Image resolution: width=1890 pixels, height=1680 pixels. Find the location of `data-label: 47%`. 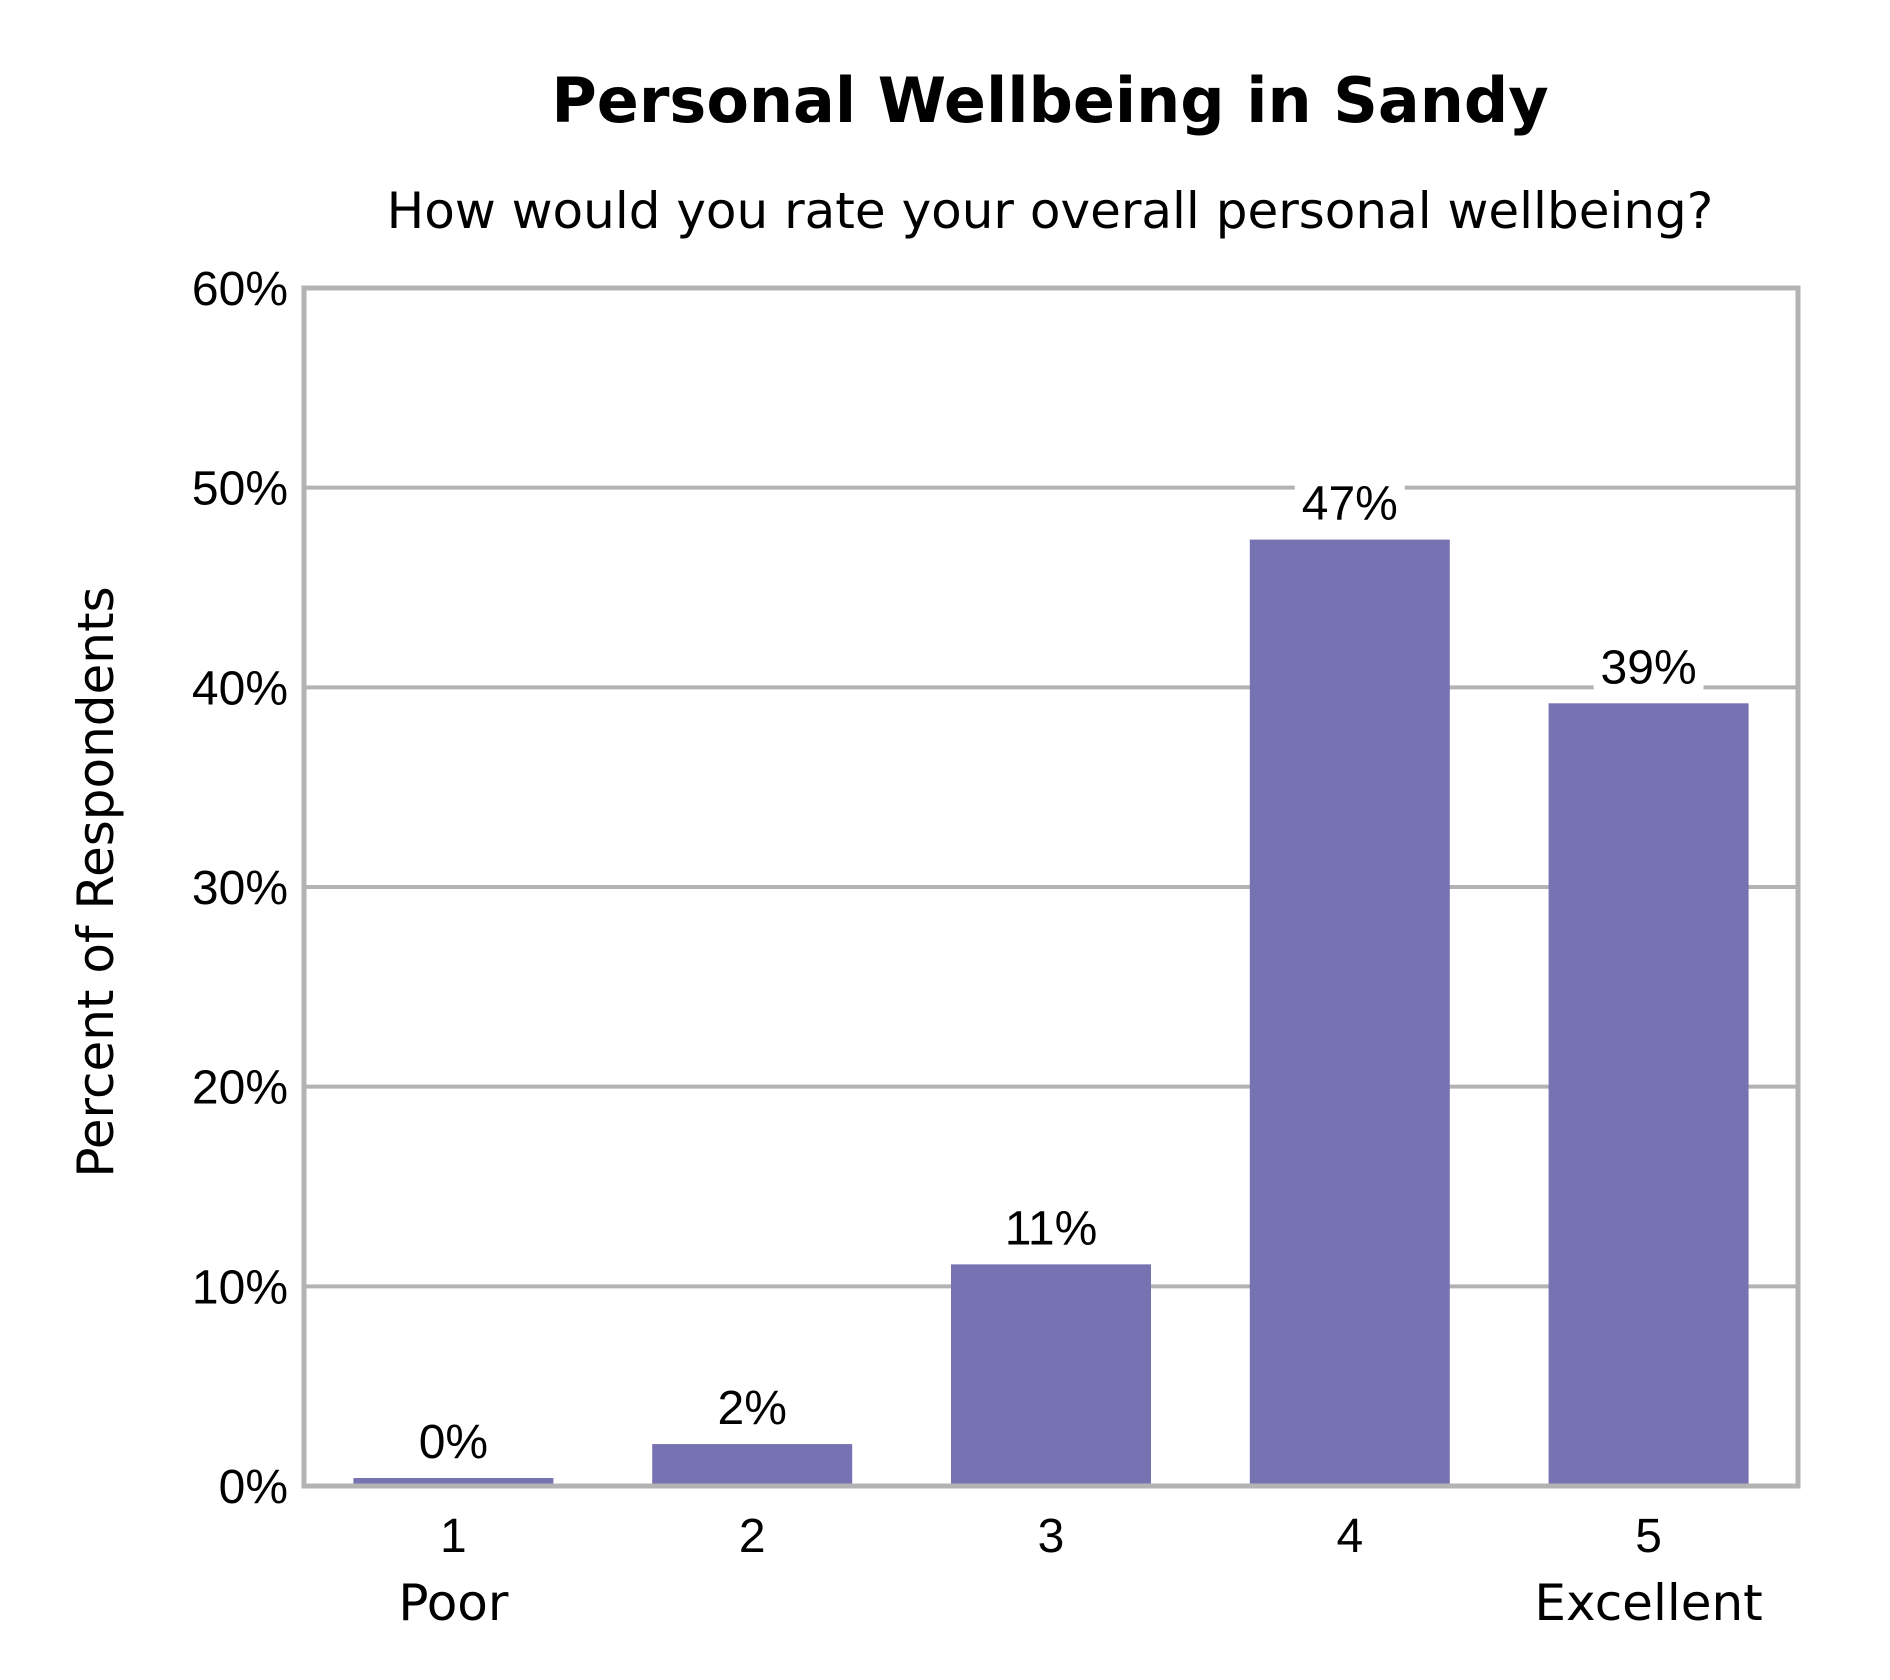

data-label: 47% is located at coordinates (1350, 504).